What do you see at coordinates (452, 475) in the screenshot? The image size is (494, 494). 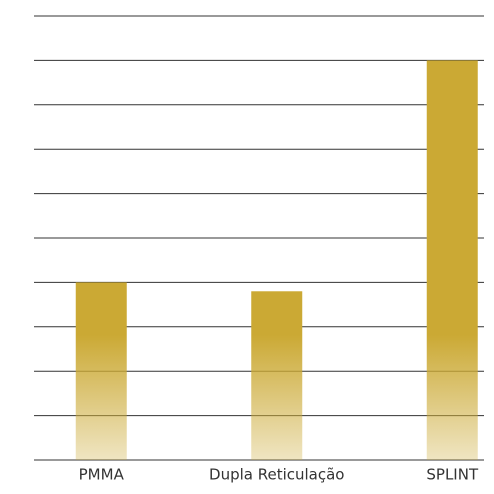 I see `x-tick-label: SPLINT` at bounding box center [452, 475].